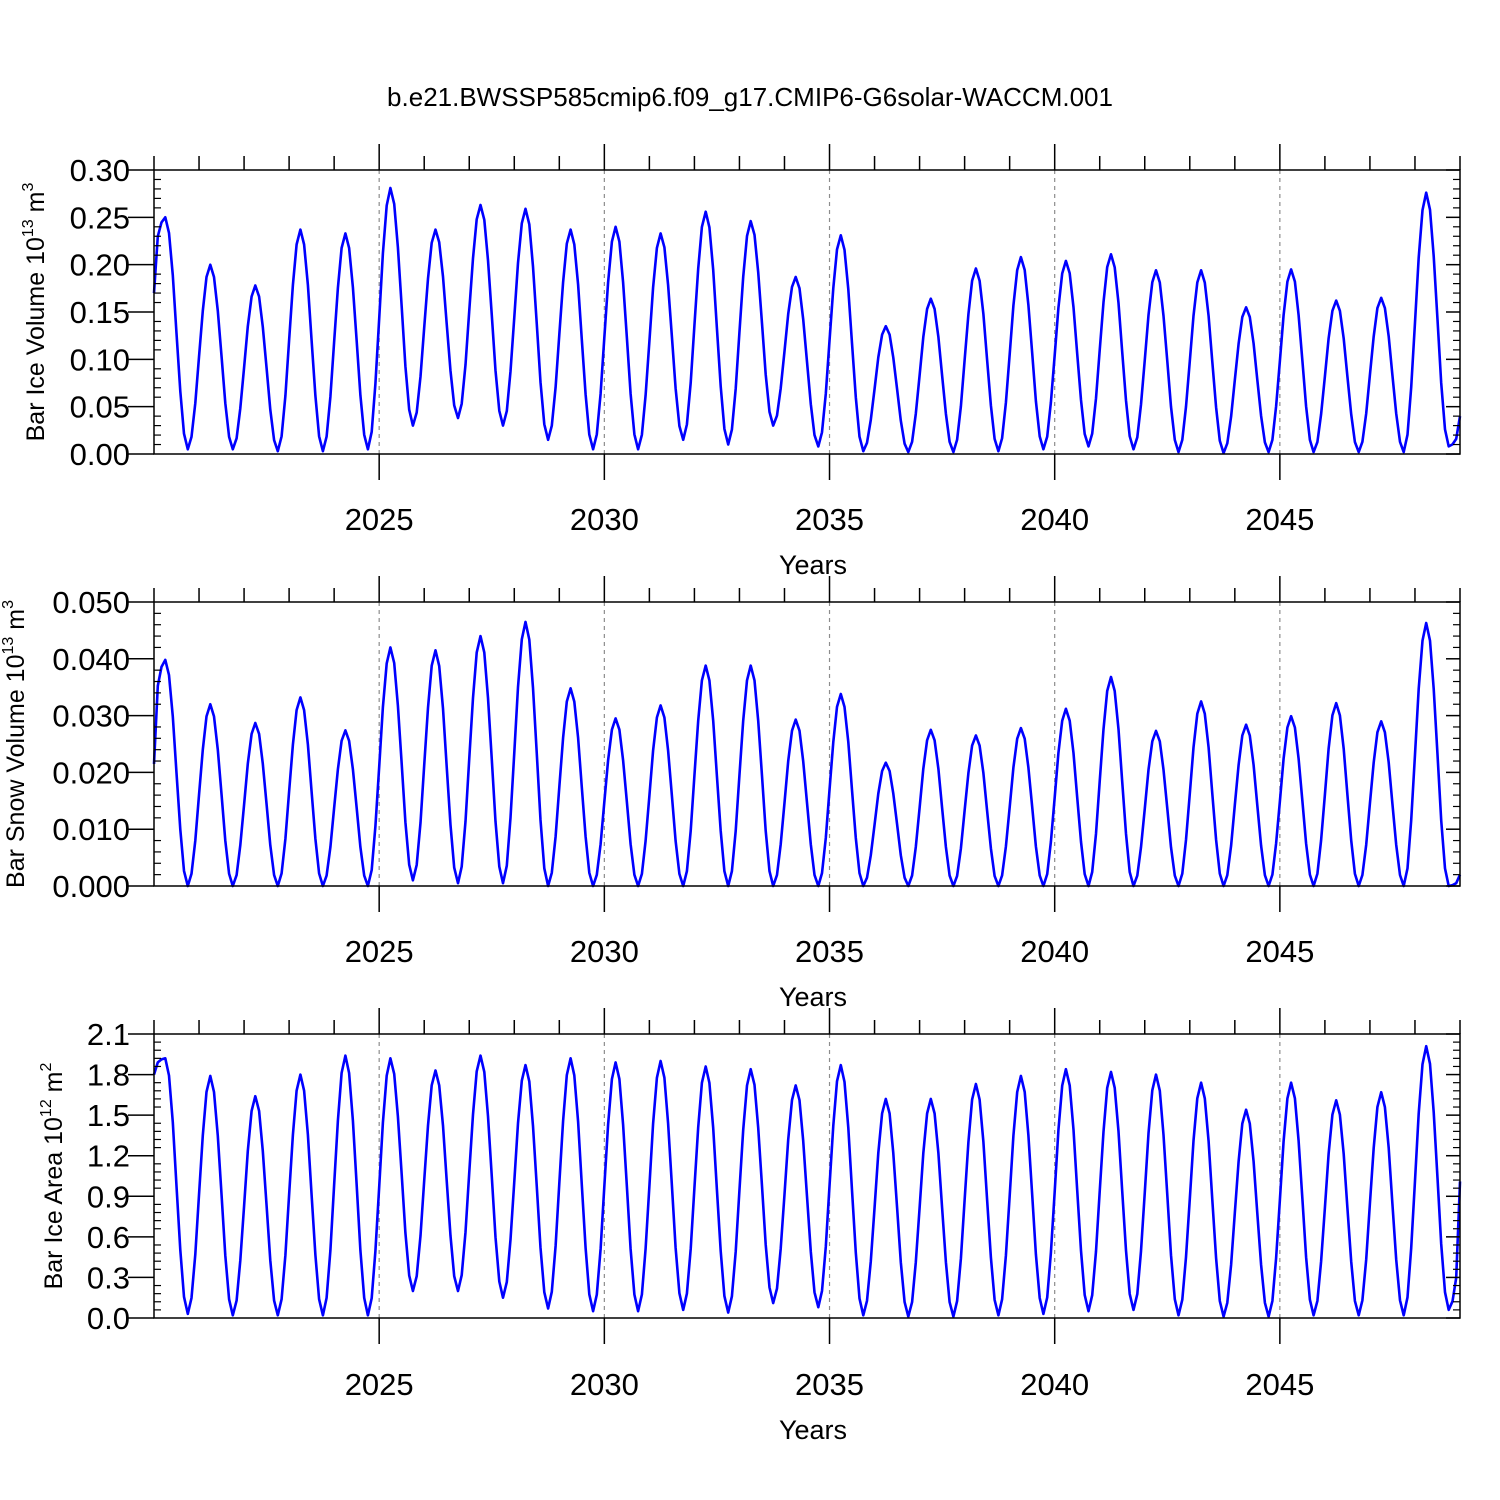 The width and height of the screenshot is (1500, 1500). Describe the element at coordinates (91, 716) in the screenshot. I see `y-tick-label: 0.030` at that location.